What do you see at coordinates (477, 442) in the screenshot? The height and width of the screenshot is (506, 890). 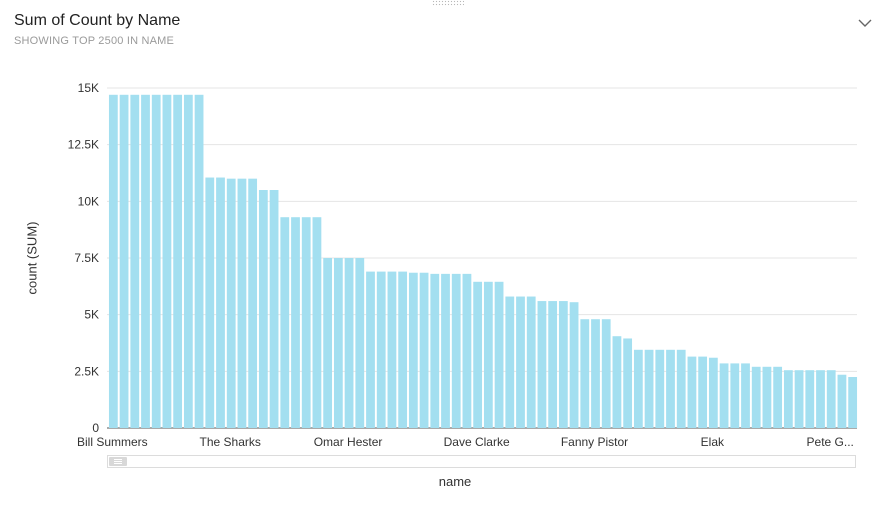 I see `x-tick-label: Dave Clarke` at bounding box center [477, 442].